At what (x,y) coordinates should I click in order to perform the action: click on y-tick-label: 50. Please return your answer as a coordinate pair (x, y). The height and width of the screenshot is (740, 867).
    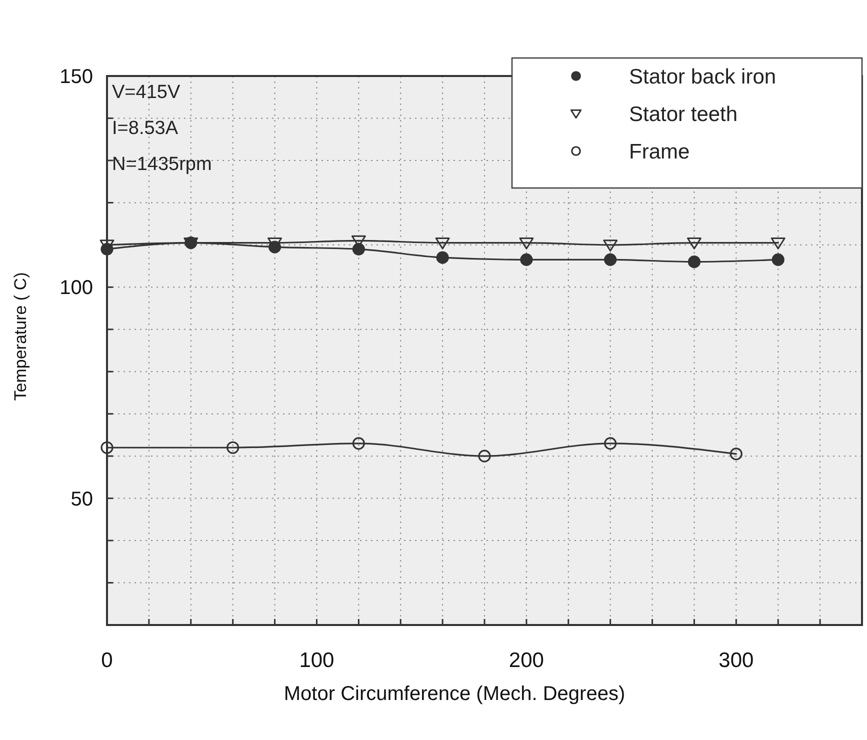
    Looking at the image, I should click on (81, 499).